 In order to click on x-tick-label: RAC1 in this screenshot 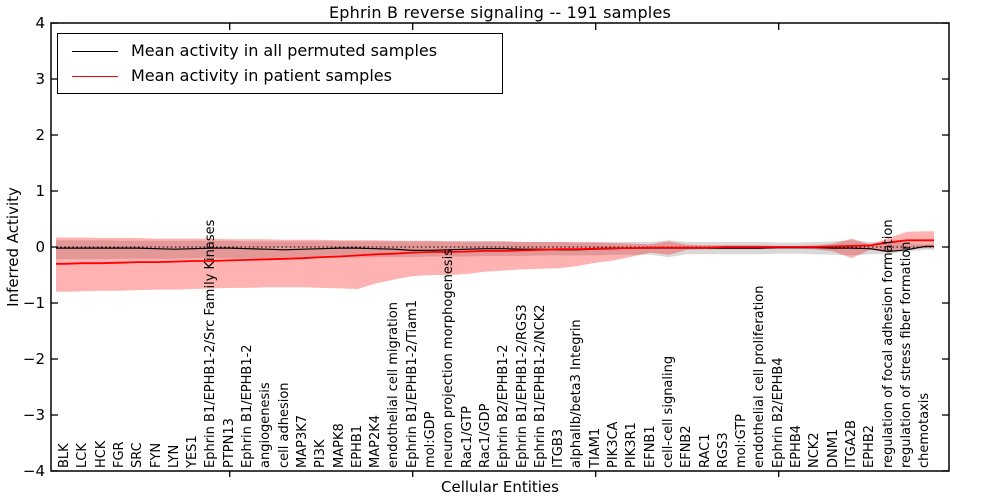, I will do `click(705, 450)`.